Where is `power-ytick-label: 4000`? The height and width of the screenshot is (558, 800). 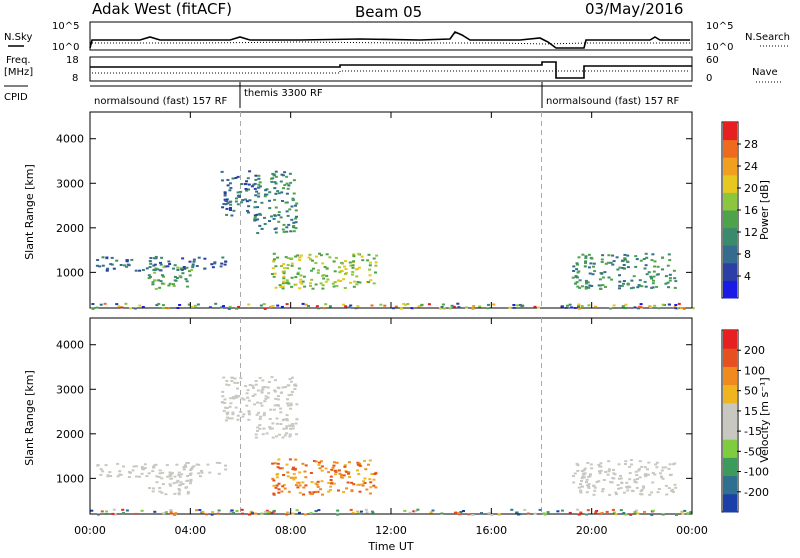 power-ytick-label: 4000 is located at coordinates (70, 139).